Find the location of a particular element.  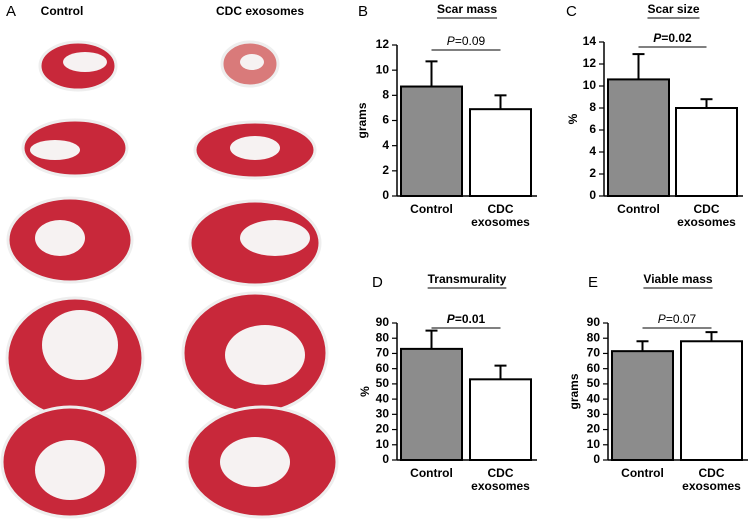

panel-letter: C is located at coordinates (571, 11).